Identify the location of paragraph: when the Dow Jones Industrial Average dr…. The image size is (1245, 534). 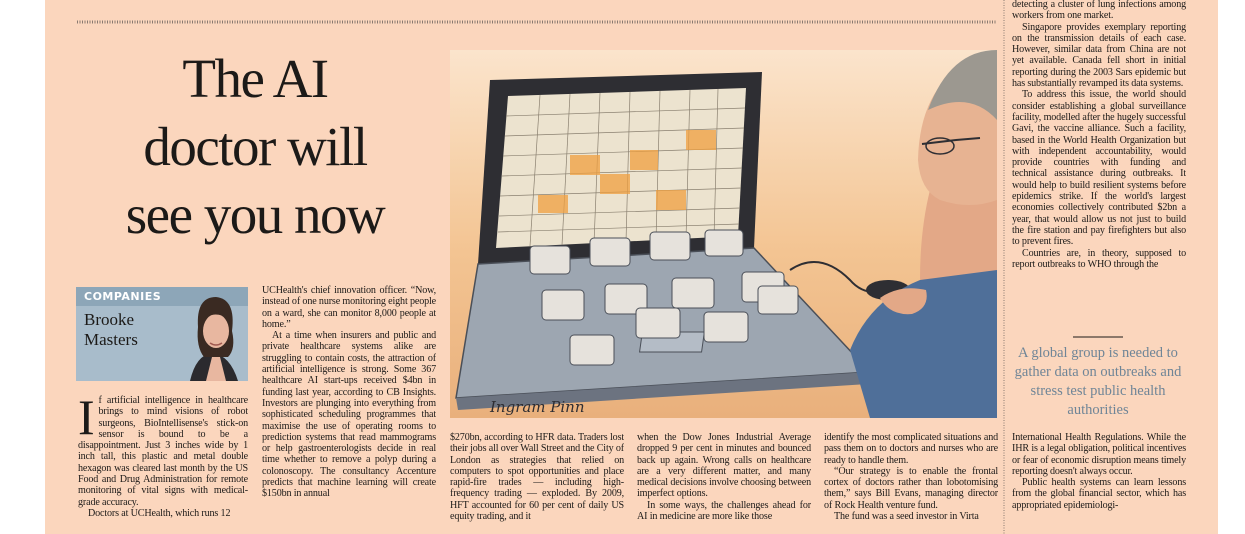
(724, 466).